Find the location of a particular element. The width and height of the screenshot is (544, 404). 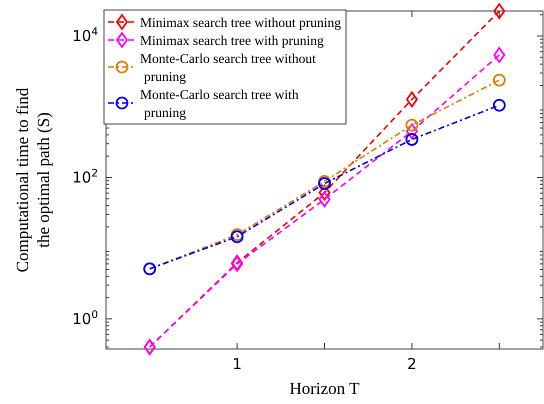

x-tick-label: 1 is located at coordinates (237, 364).